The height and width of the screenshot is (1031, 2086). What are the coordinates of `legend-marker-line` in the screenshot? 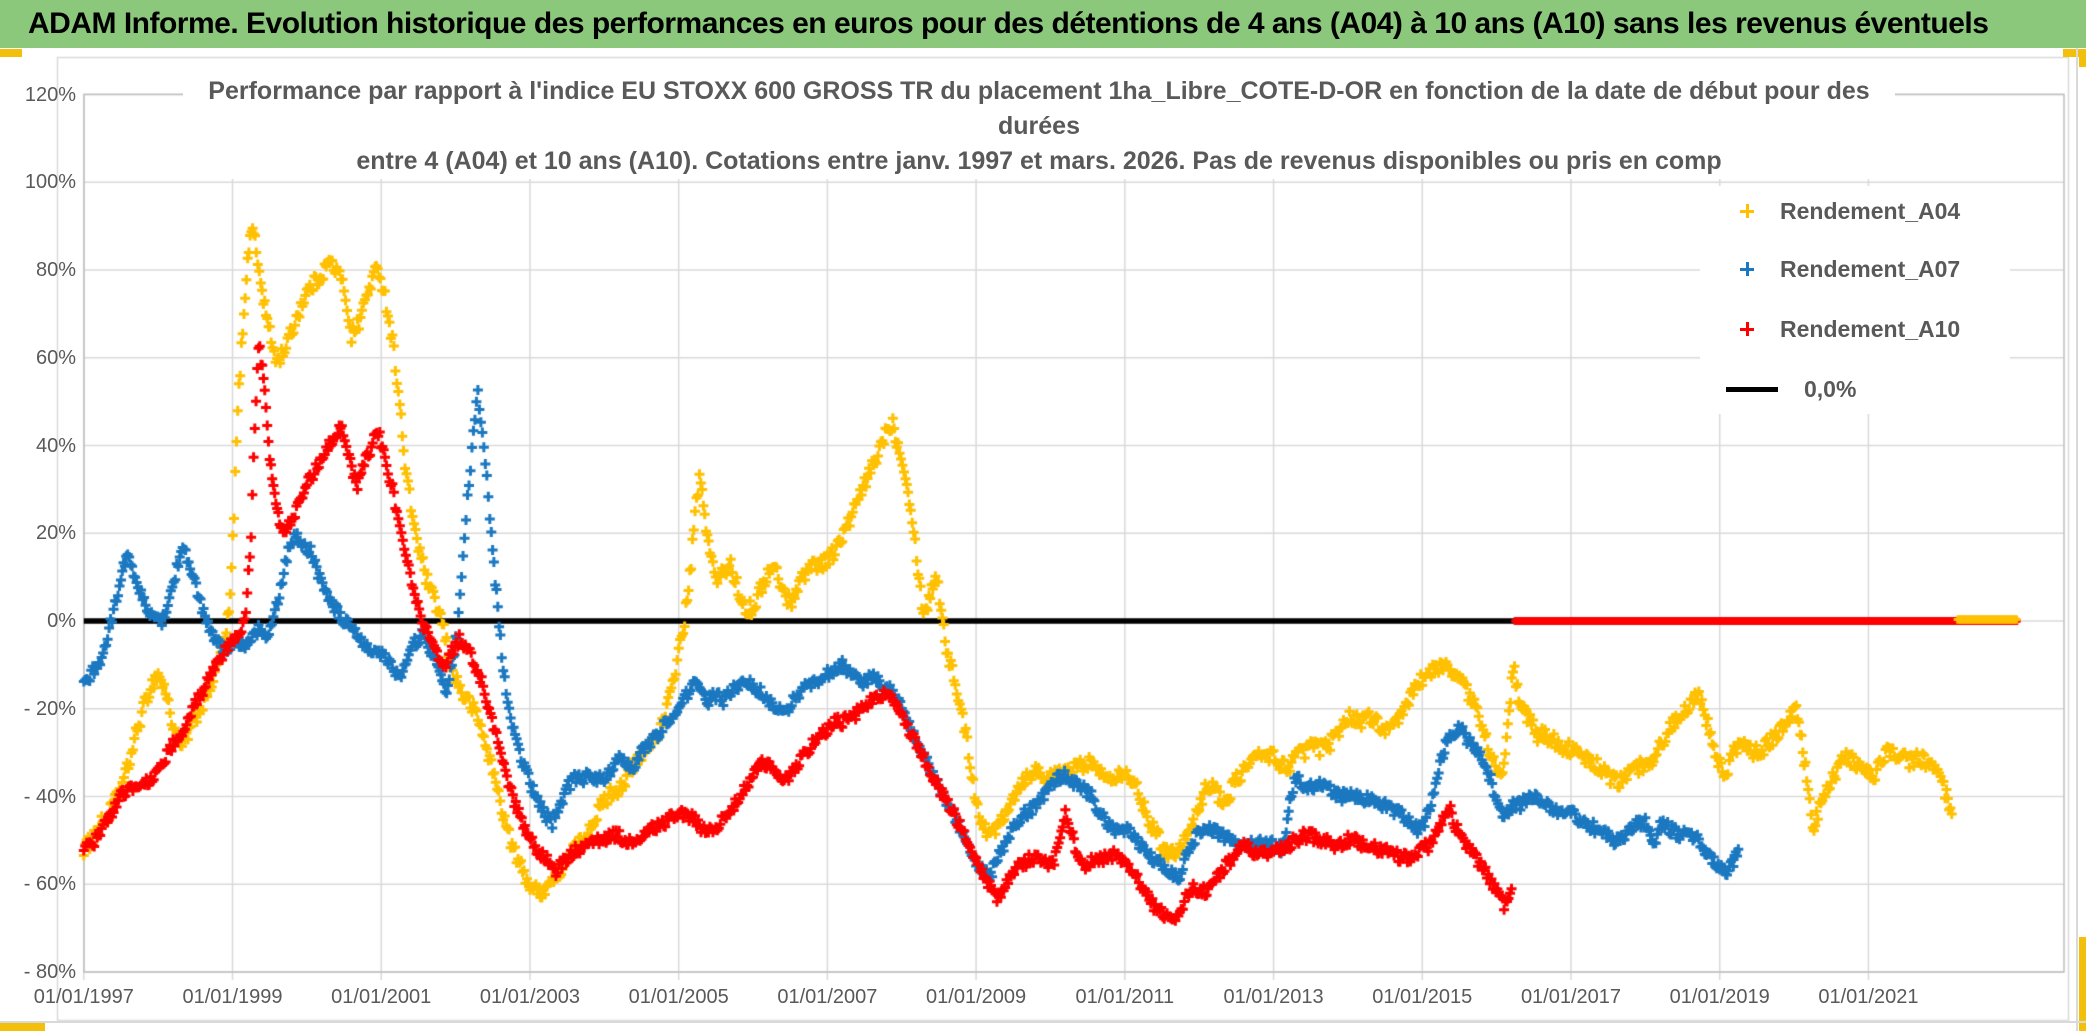 It's located at (1752, 389).